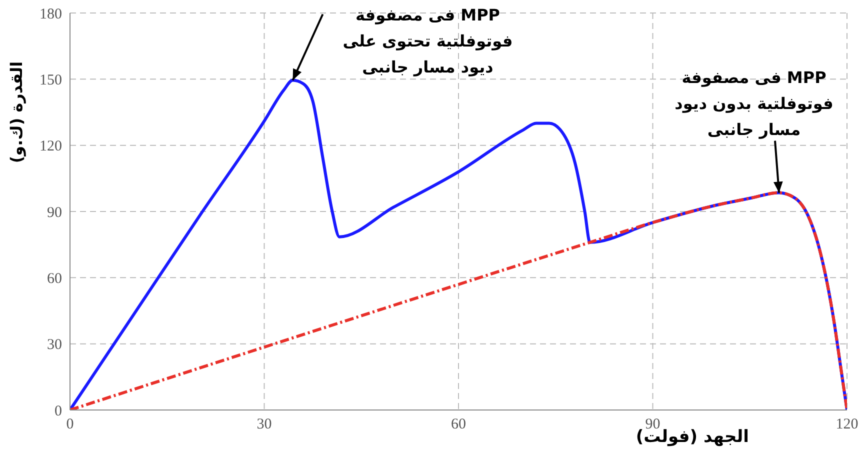 The image size is (865, 455). Describe the element at coordinates (754, 103) in the screenshot. I see `annotation: MPP فى مصفوفة فوتوفلتية بدون ديود مسار جانبى` at that location.